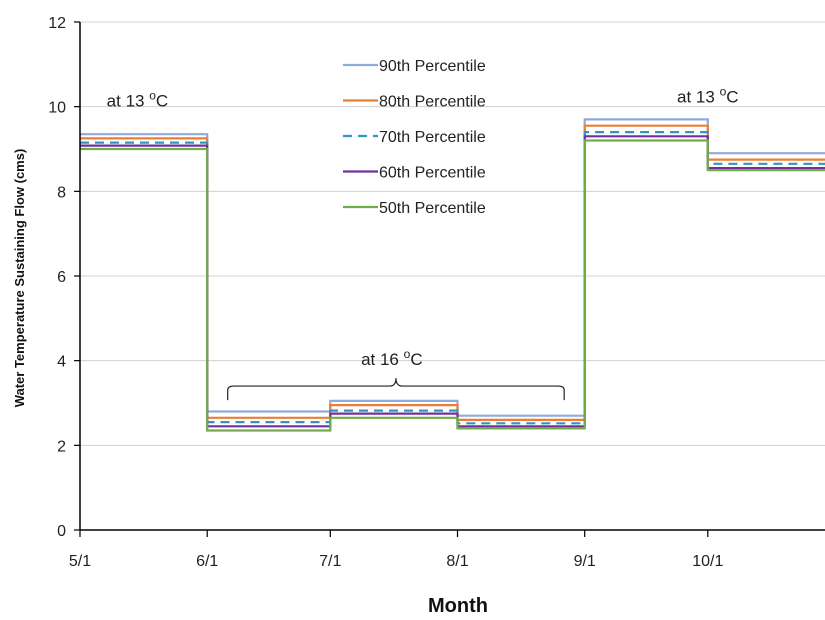  I want to click on x-tick-label: 9/1, so click(585, 561).